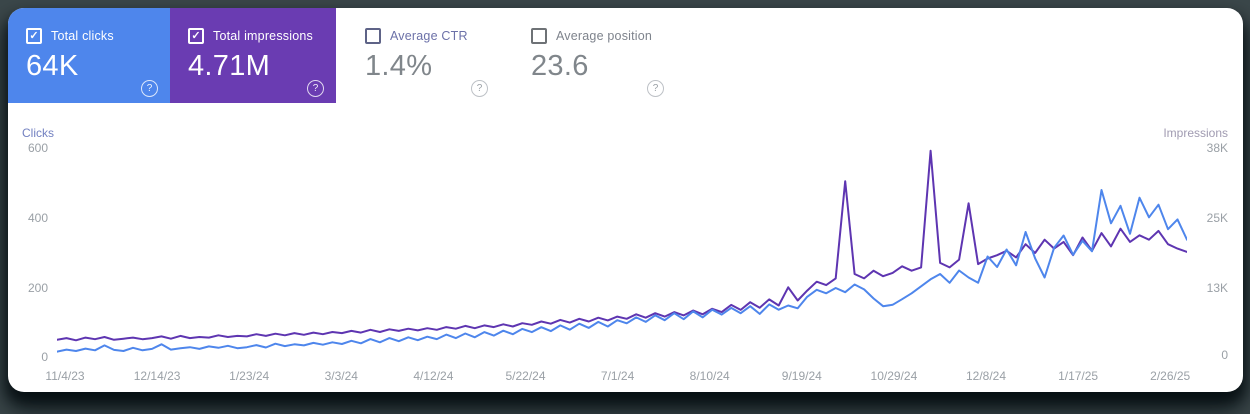 The width and height of the screenshot is (1250, 414). I want to click on total-impressions-checkbox: ✓, so click(196, 36).